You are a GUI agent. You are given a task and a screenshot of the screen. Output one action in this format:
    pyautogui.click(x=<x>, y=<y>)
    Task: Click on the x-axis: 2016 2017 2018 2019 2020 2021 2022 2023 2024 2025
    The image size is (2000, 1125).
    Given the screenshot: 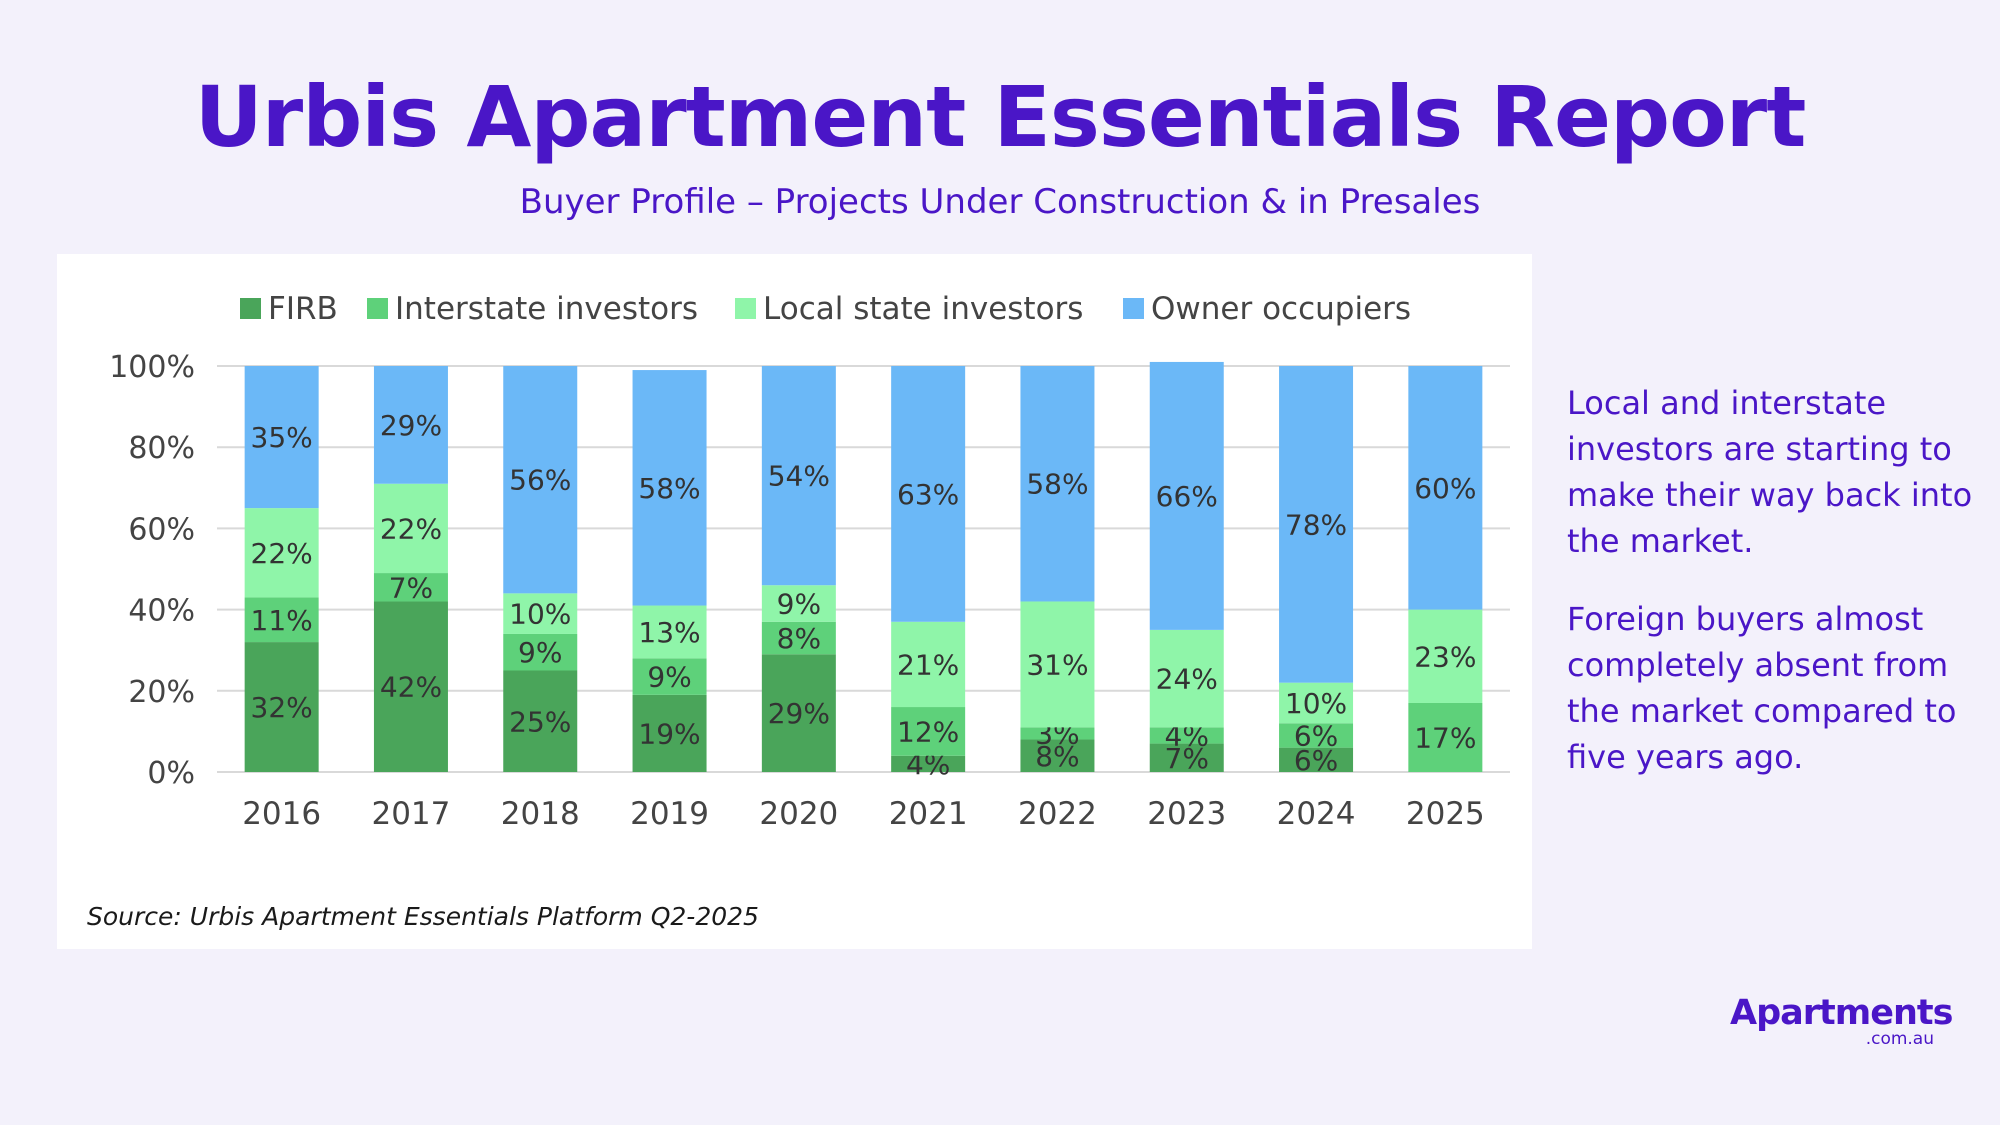 What is the action you would take?
    pyautogui.click(x=863, y=814)
    